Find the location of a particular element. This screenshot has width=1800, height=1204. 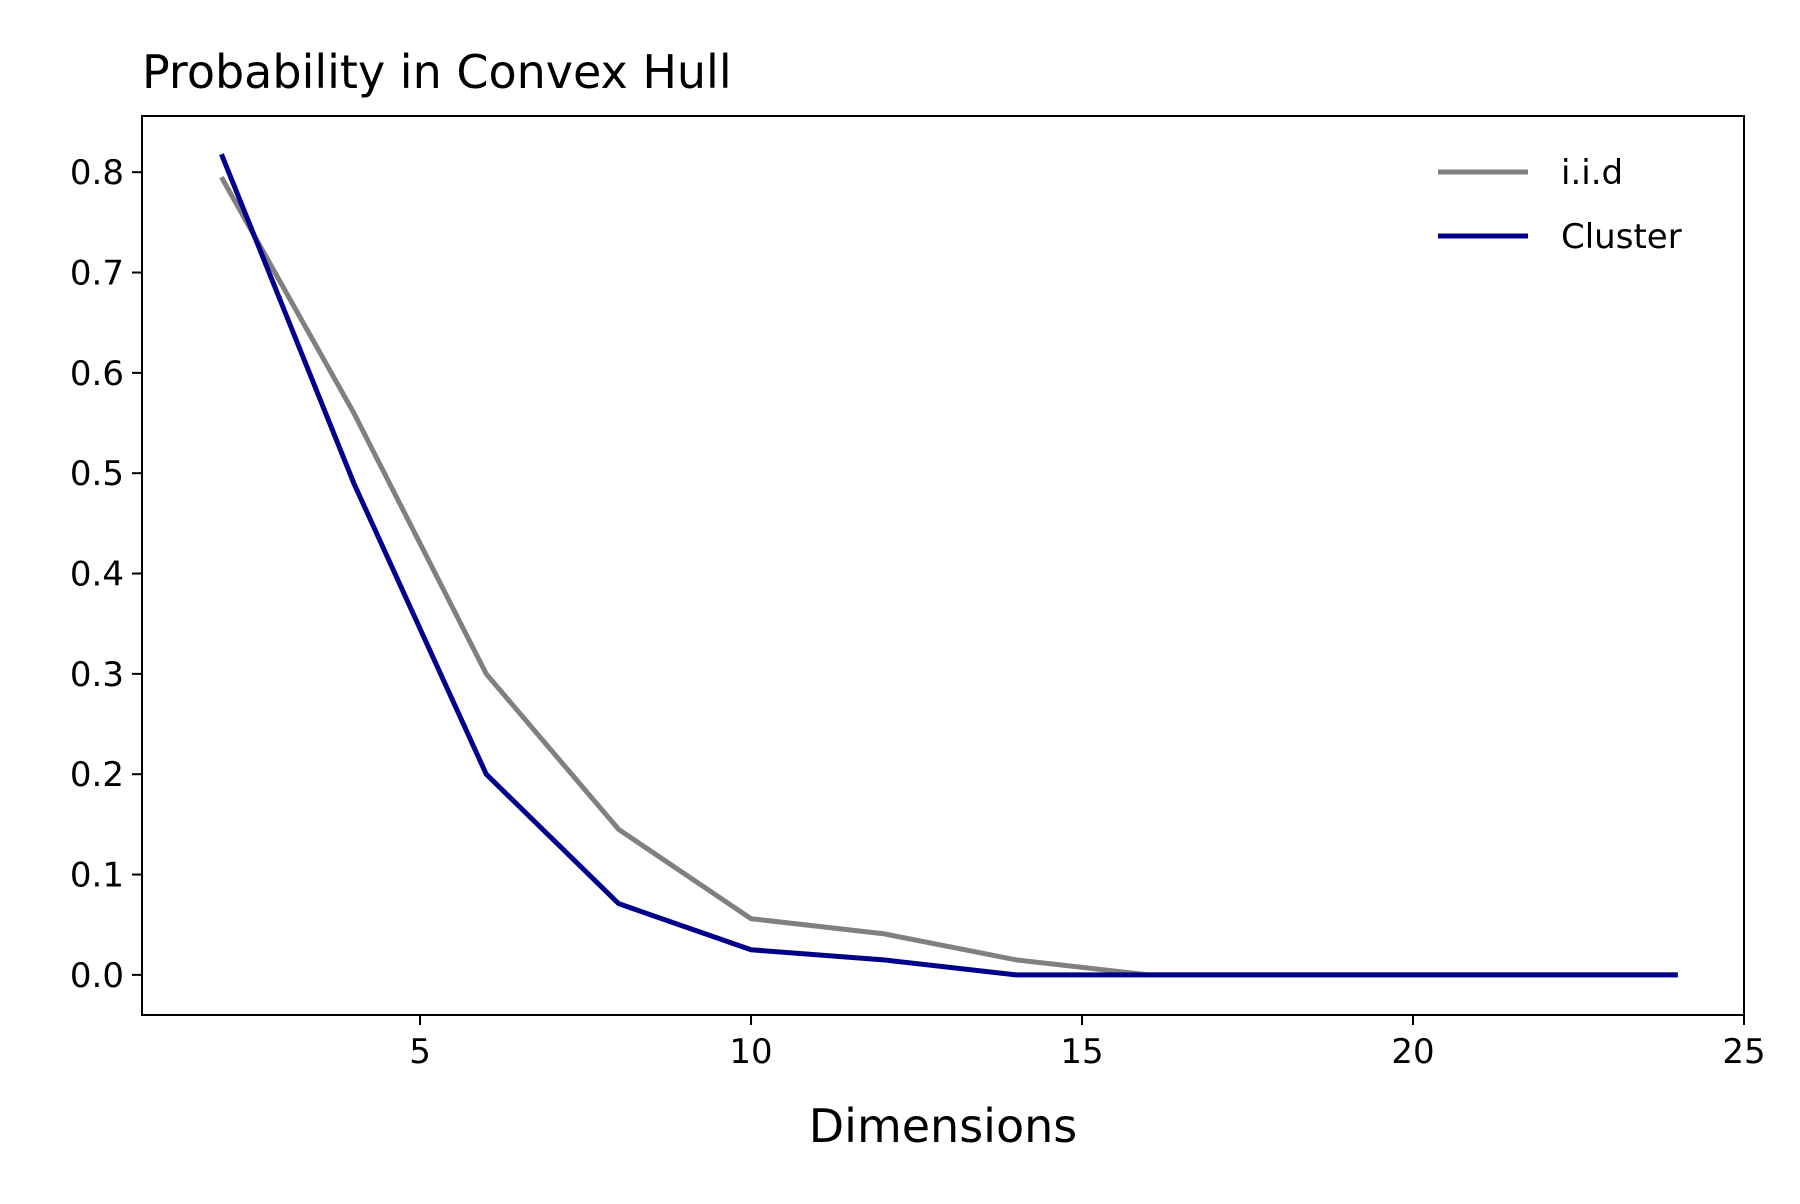

x-axis-label: Dimensions is located at coordinates (943, 1126).